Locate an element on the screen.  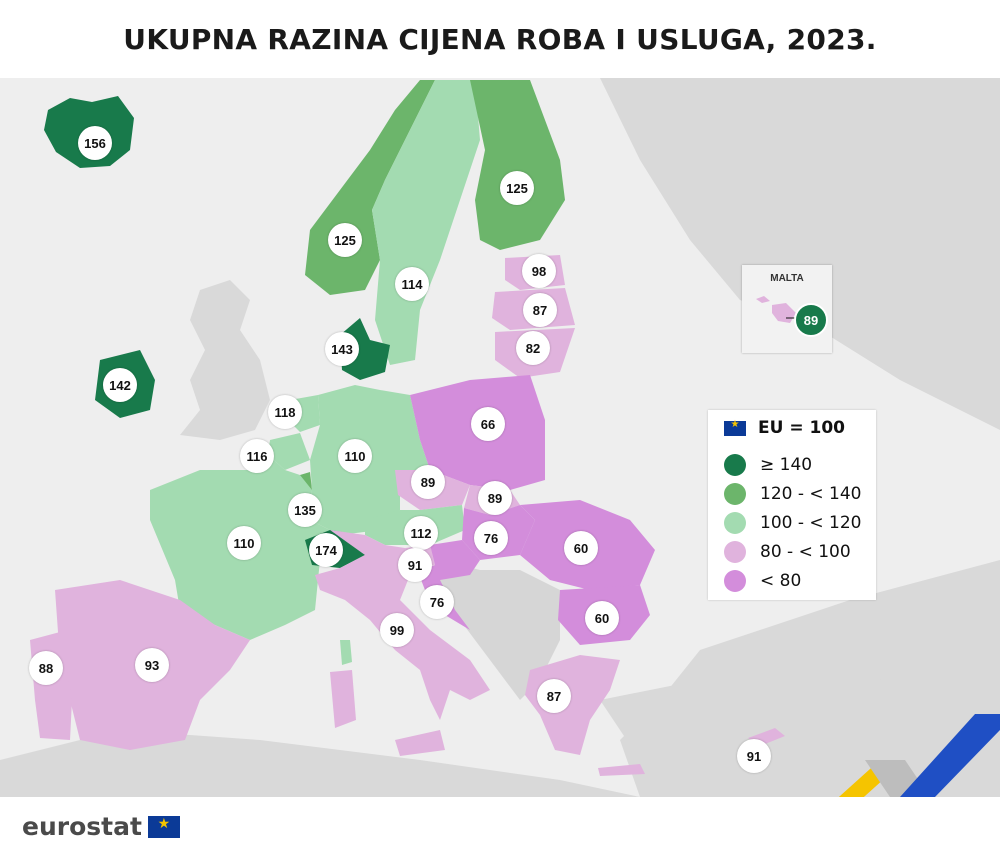
value-ireland: 142 is located at coordinates (120, 385).